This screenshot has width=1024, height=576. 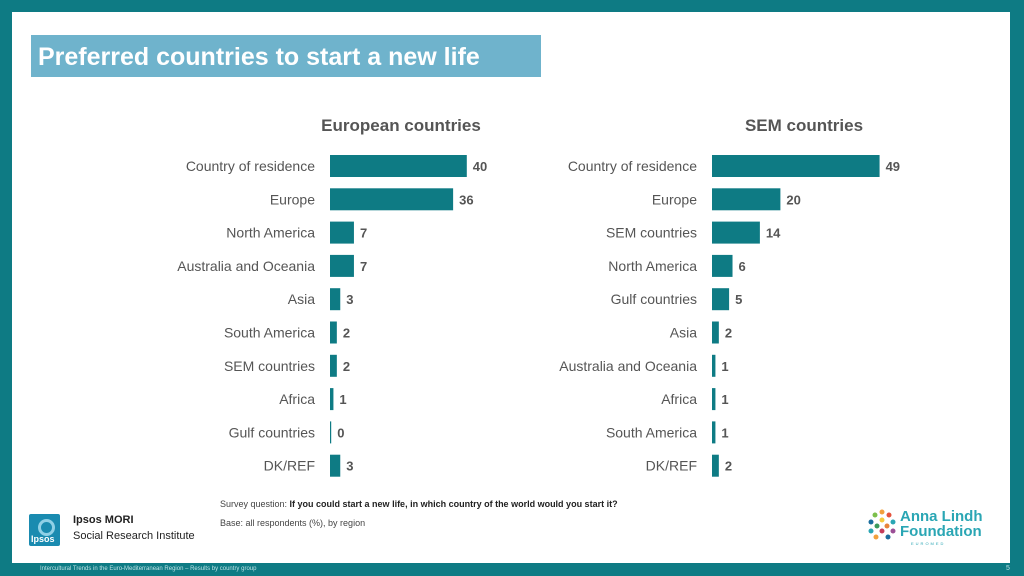 I want to click on ipsos-name: Ipsos MORI, so click(x=103, y=520).